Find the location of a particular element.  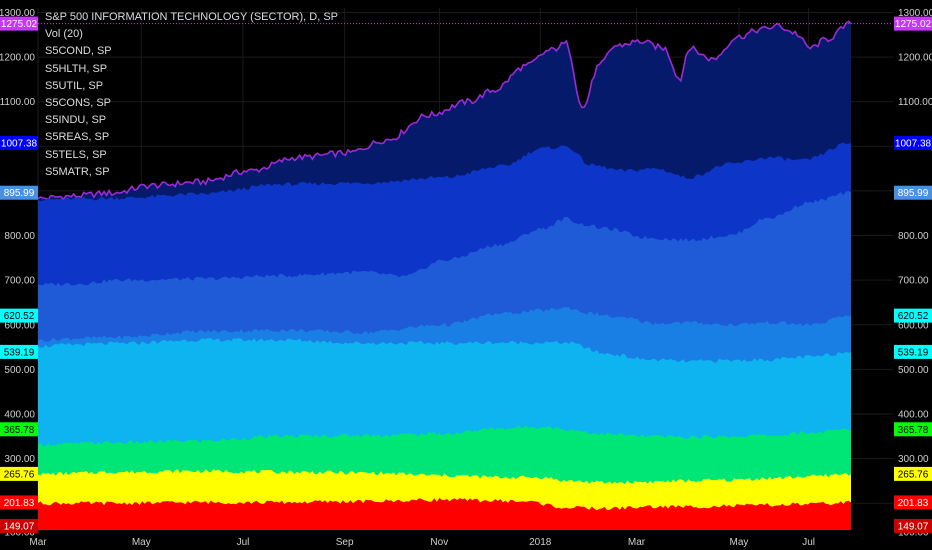

legend-item: S5COND, SP is located at coordinates (78, 51).